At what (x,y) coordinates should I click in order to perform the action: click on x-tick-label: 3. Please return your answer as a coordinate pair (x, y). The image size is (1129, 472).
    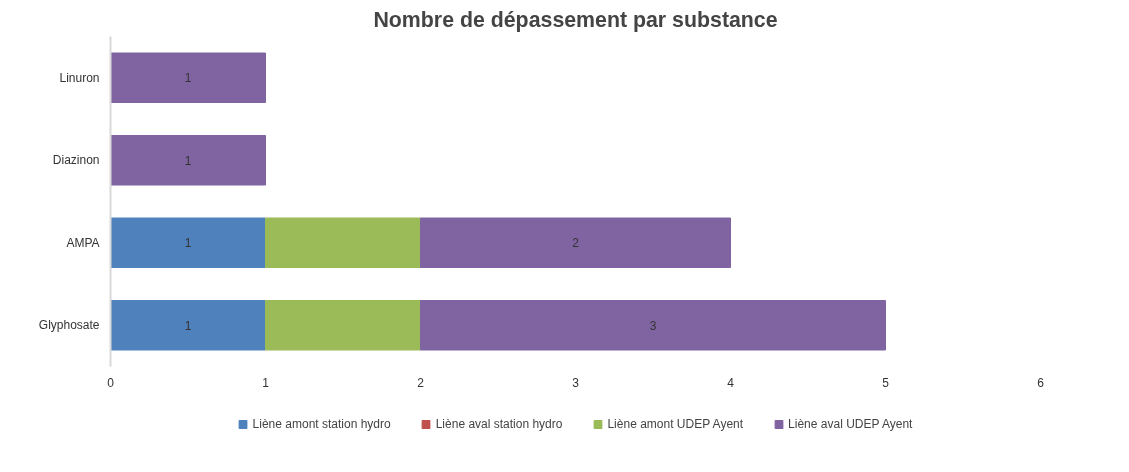
    Looking at the image, I should click on (576, 382).